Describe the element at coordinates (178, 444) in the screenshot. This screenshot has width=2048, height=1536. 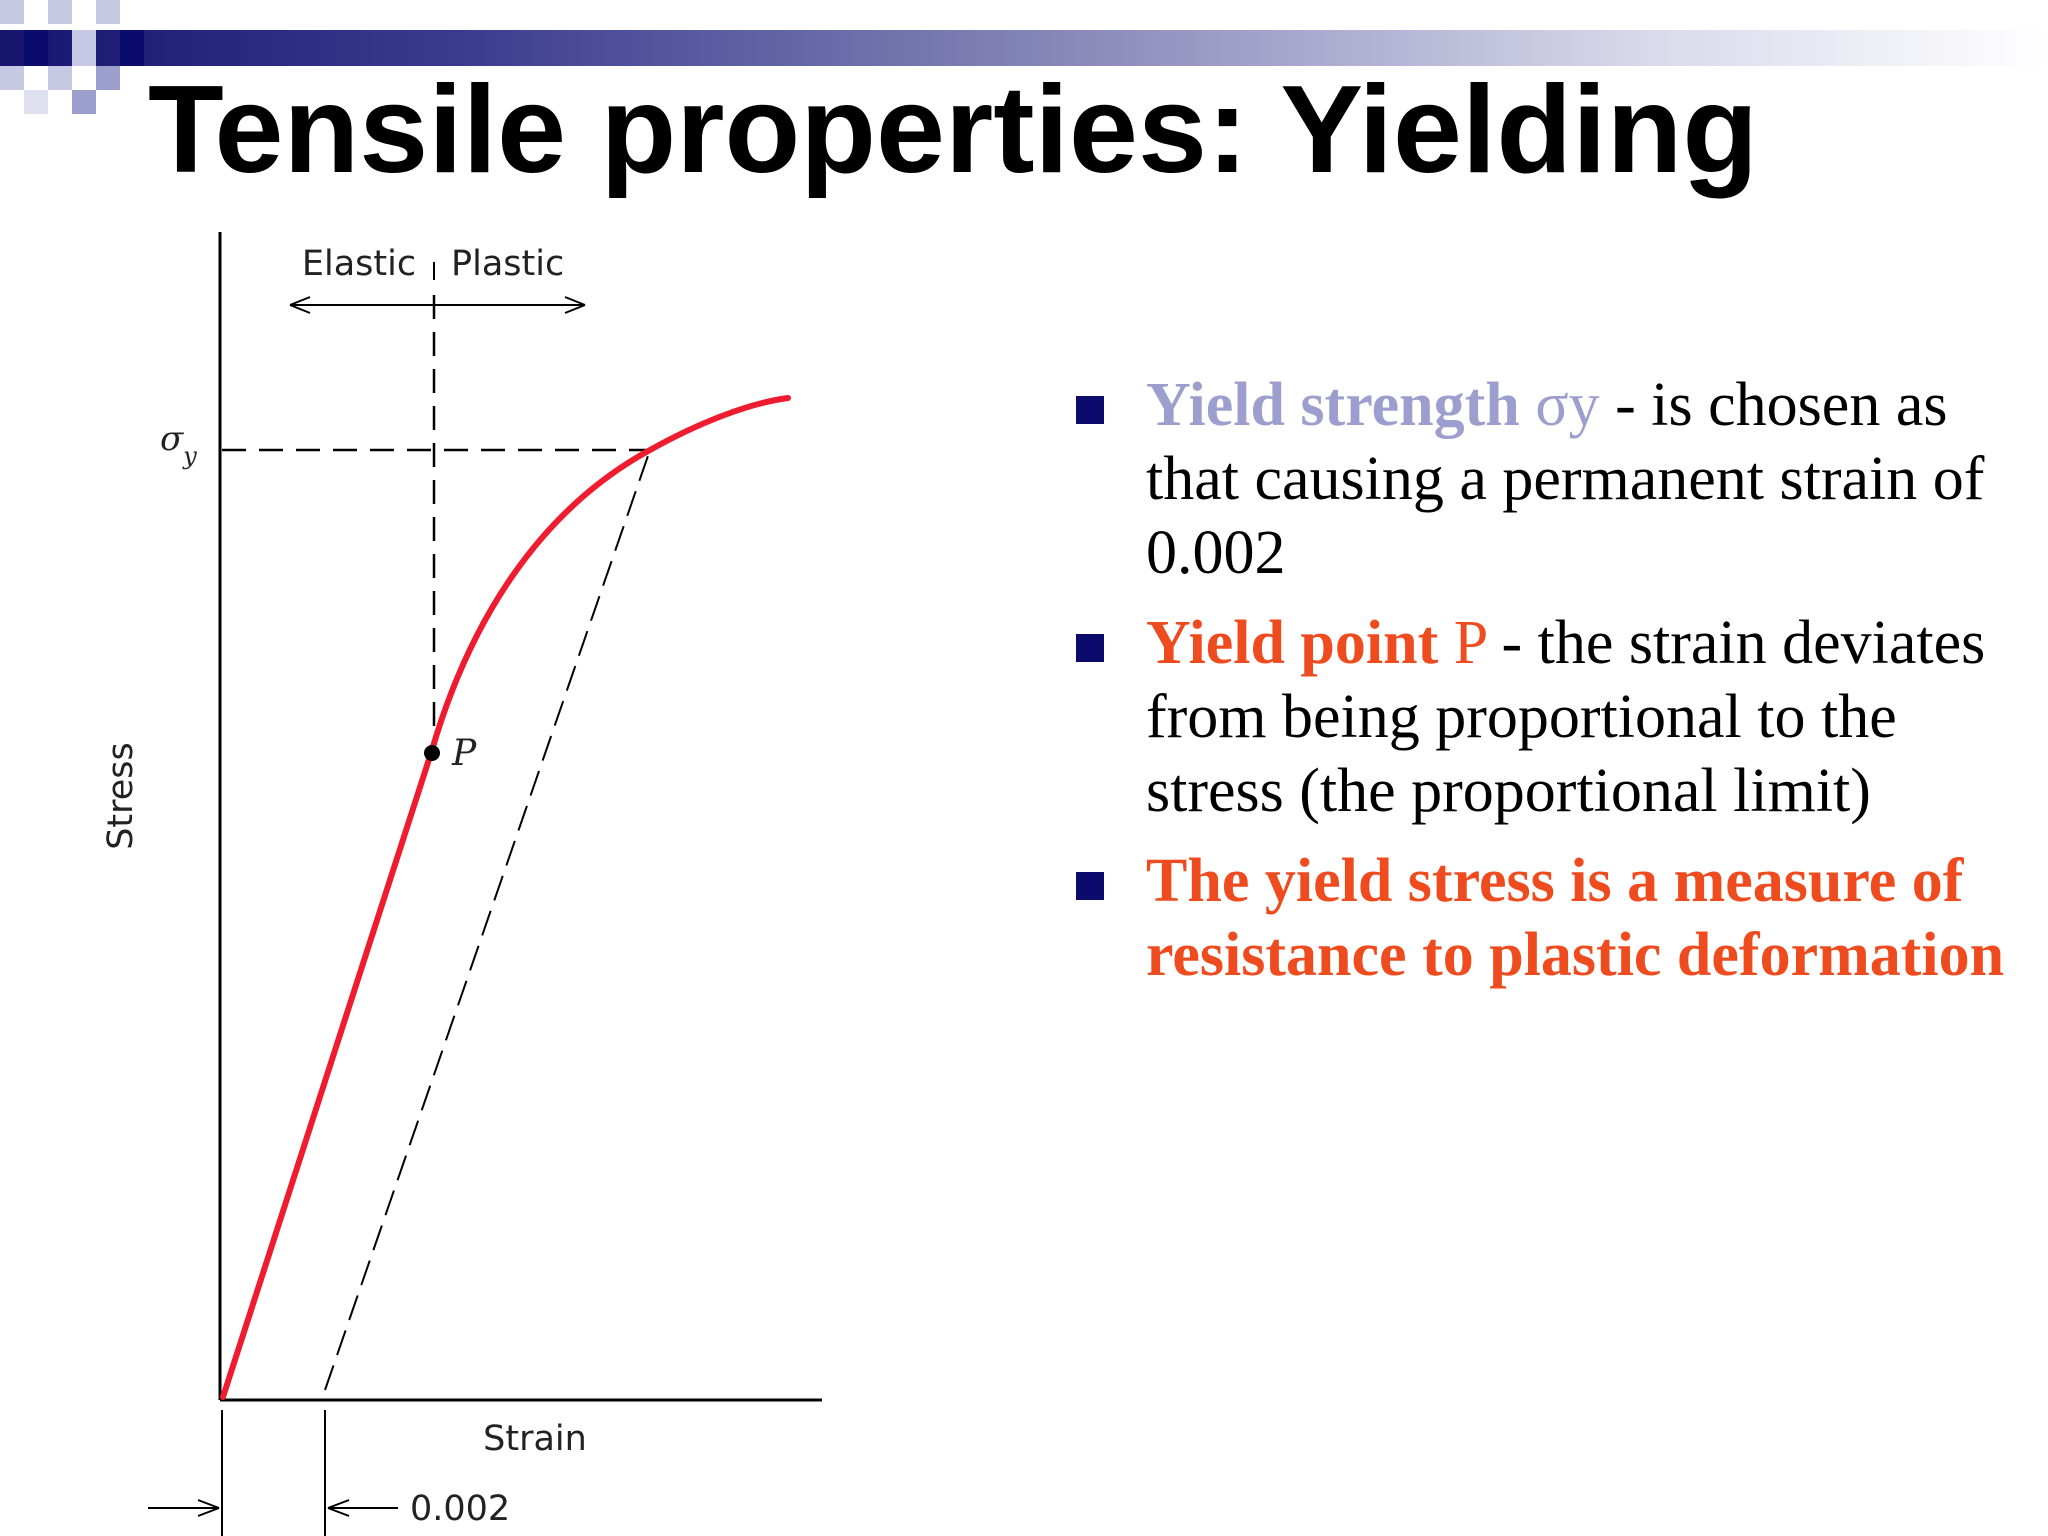
I see `sigma-y-label: σy` at that location.